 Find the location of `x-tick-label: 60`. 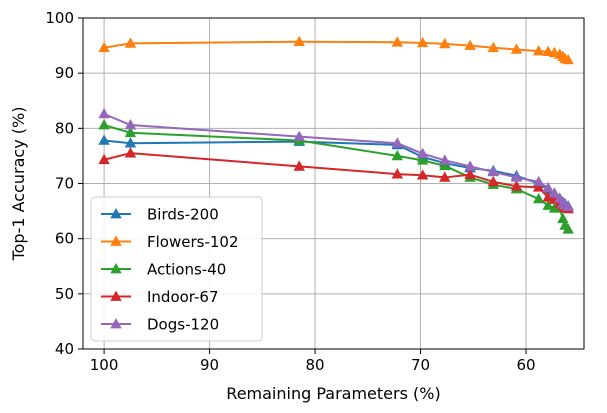

x-tick-label: 60 is located at coordinates (525, 365).